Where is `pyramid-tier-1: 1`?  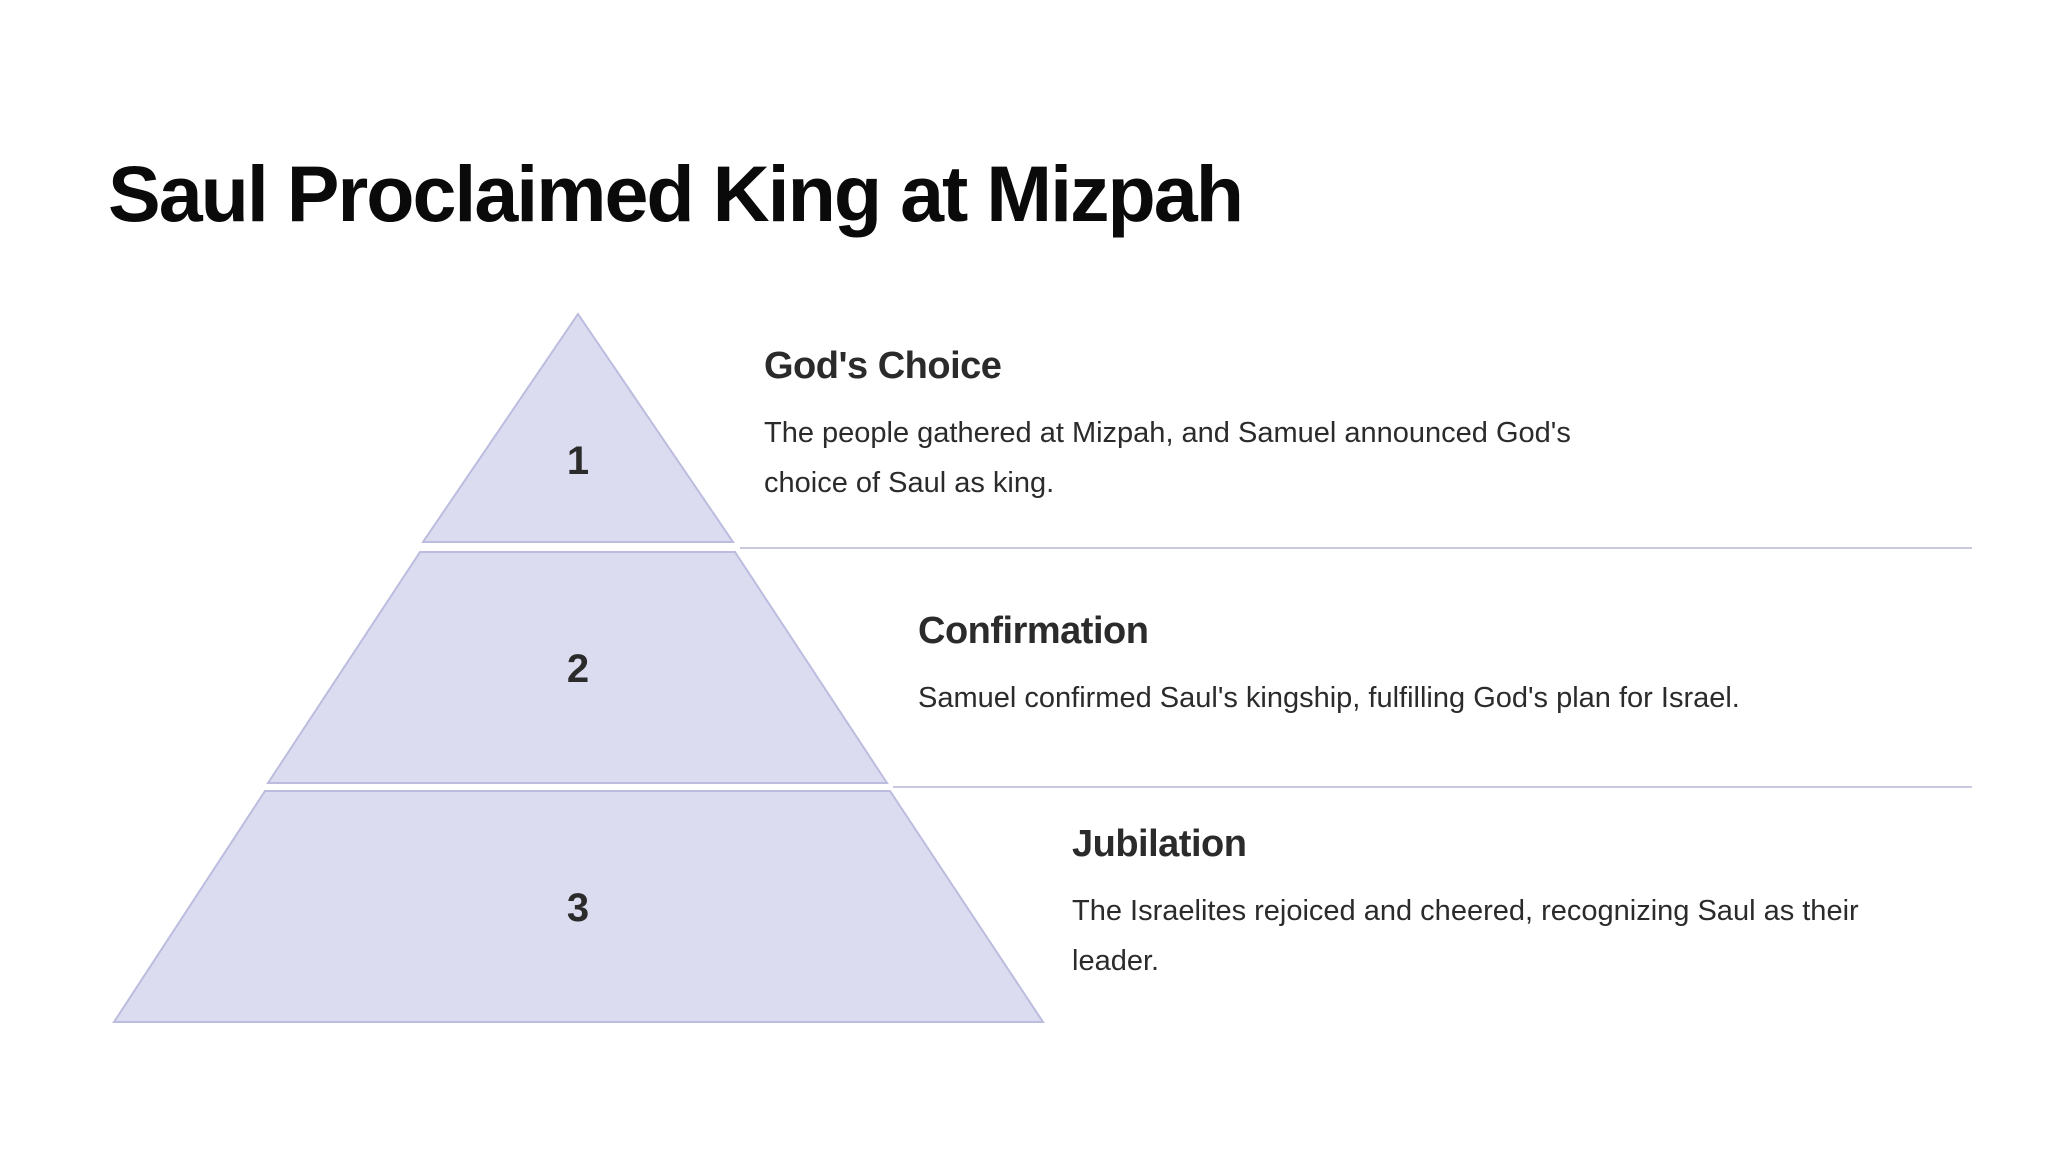 pyramid-tier-1: 1 is located at coordinates (578, 427).